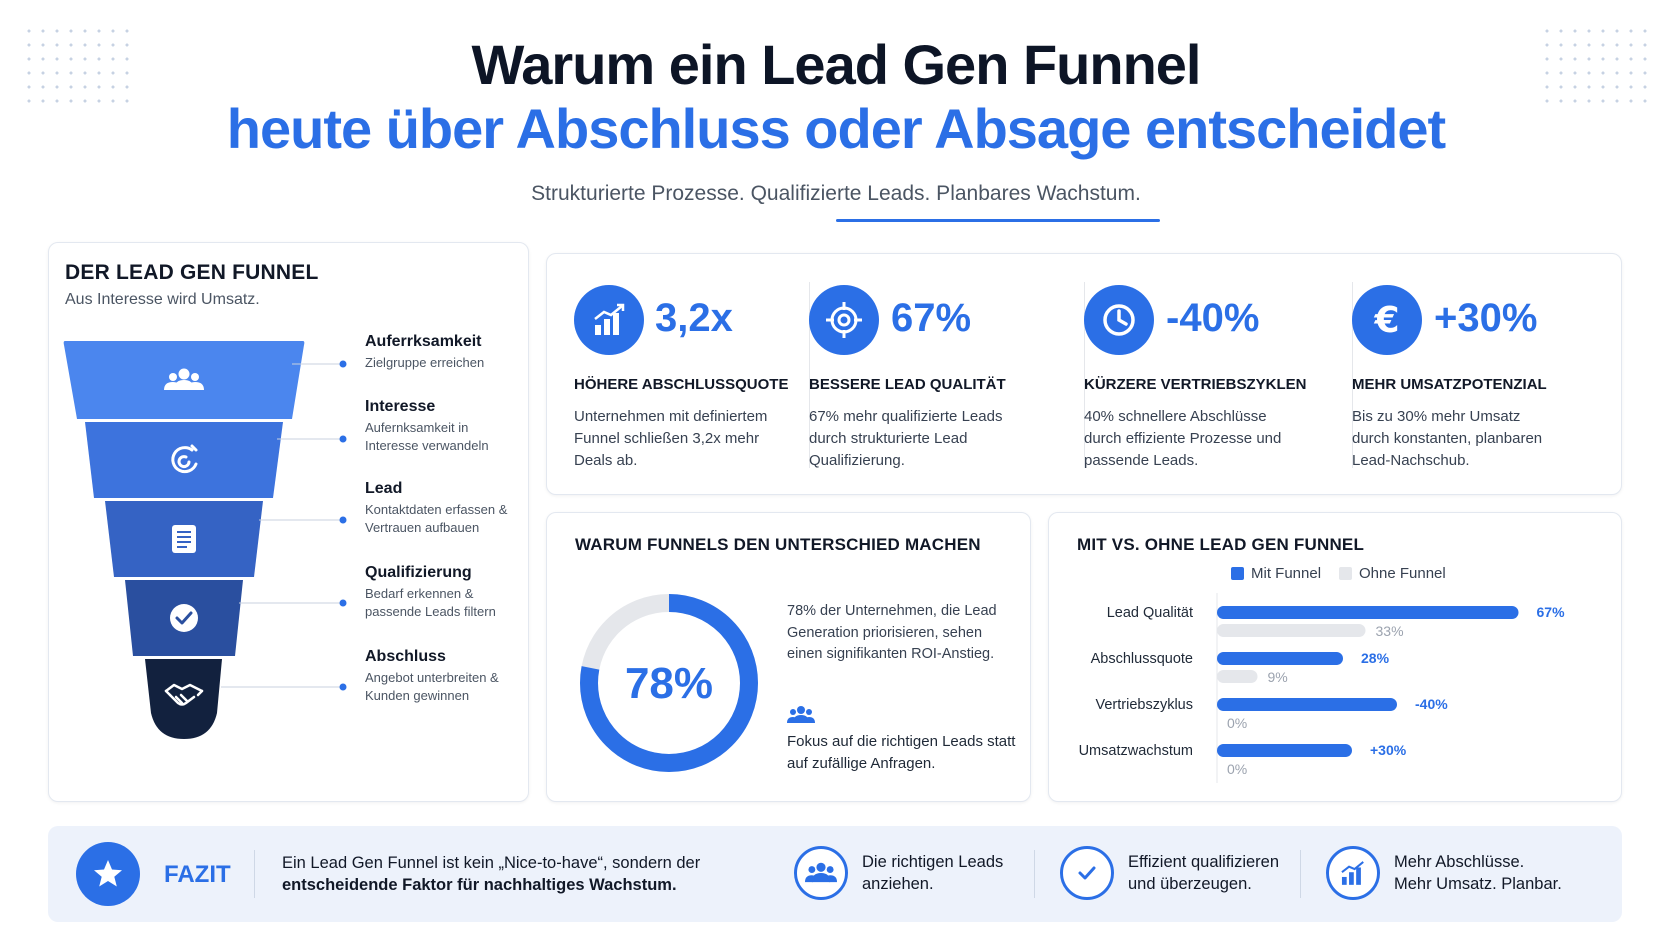 This screenshot has width=1672, height=941. What do you see at coordinates (1203, 873) in the screenshot?
I see `fazit-item-text: Effizient qualifizieren und überzeugen.` at bounding box center [1203, 873].